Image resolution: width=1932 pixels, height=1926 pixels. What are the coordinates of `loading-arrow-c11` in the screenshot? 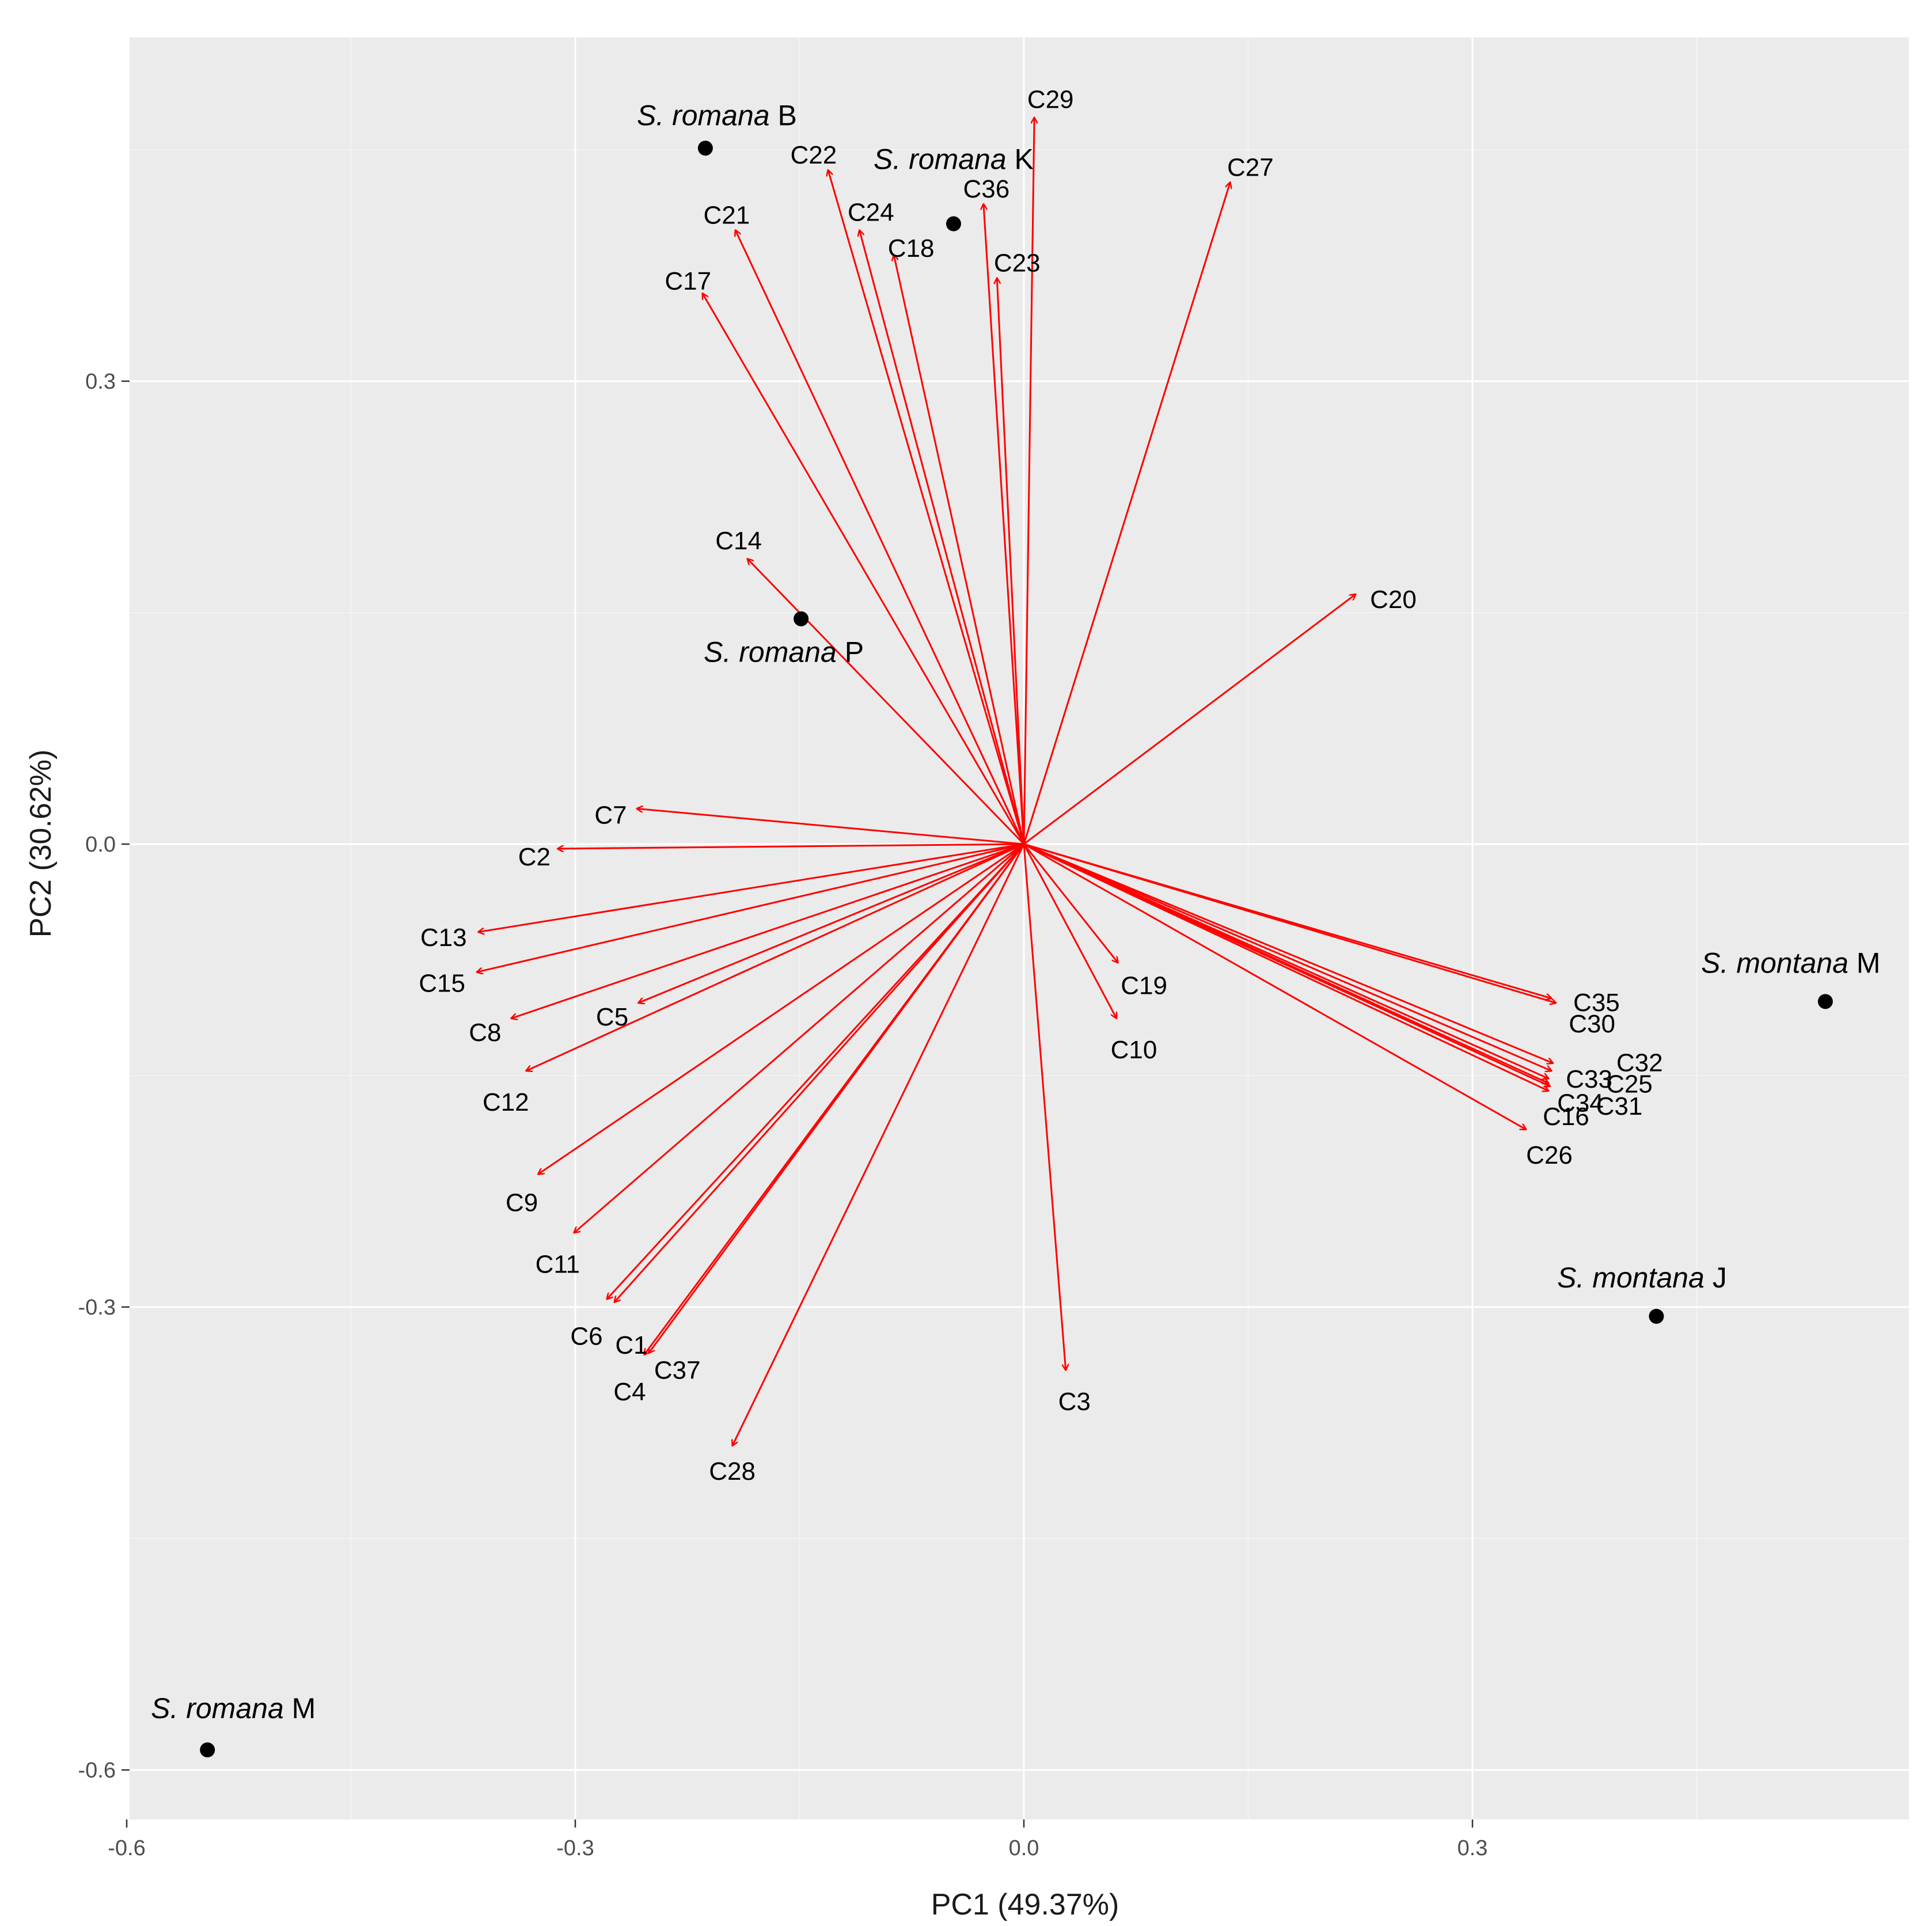 It's located at (799, 1038).